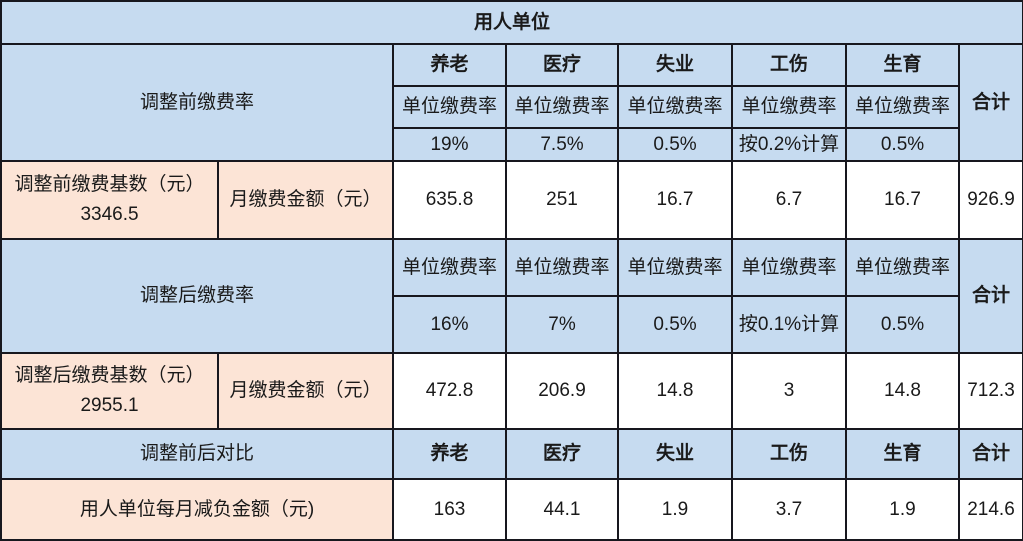 The height and width of the screenshot is (541, 1023). I want to click on unit-rate-label-unemployment-before: 单位缴费率, so click(675, 107).